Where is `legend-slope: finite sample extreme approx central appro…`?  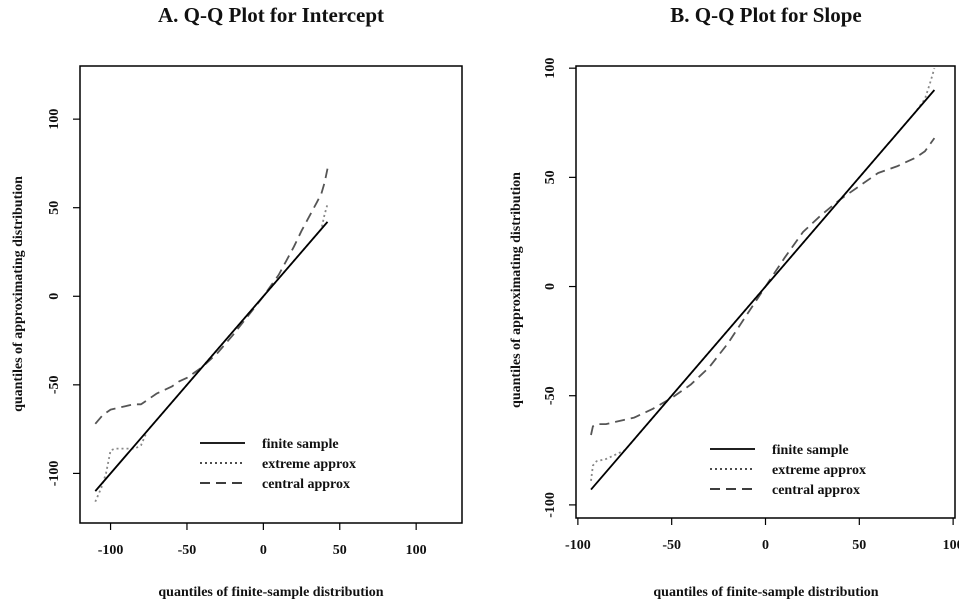 legend-slope: finite sample extreme approx central appro… is located at coordinates (788, 470).